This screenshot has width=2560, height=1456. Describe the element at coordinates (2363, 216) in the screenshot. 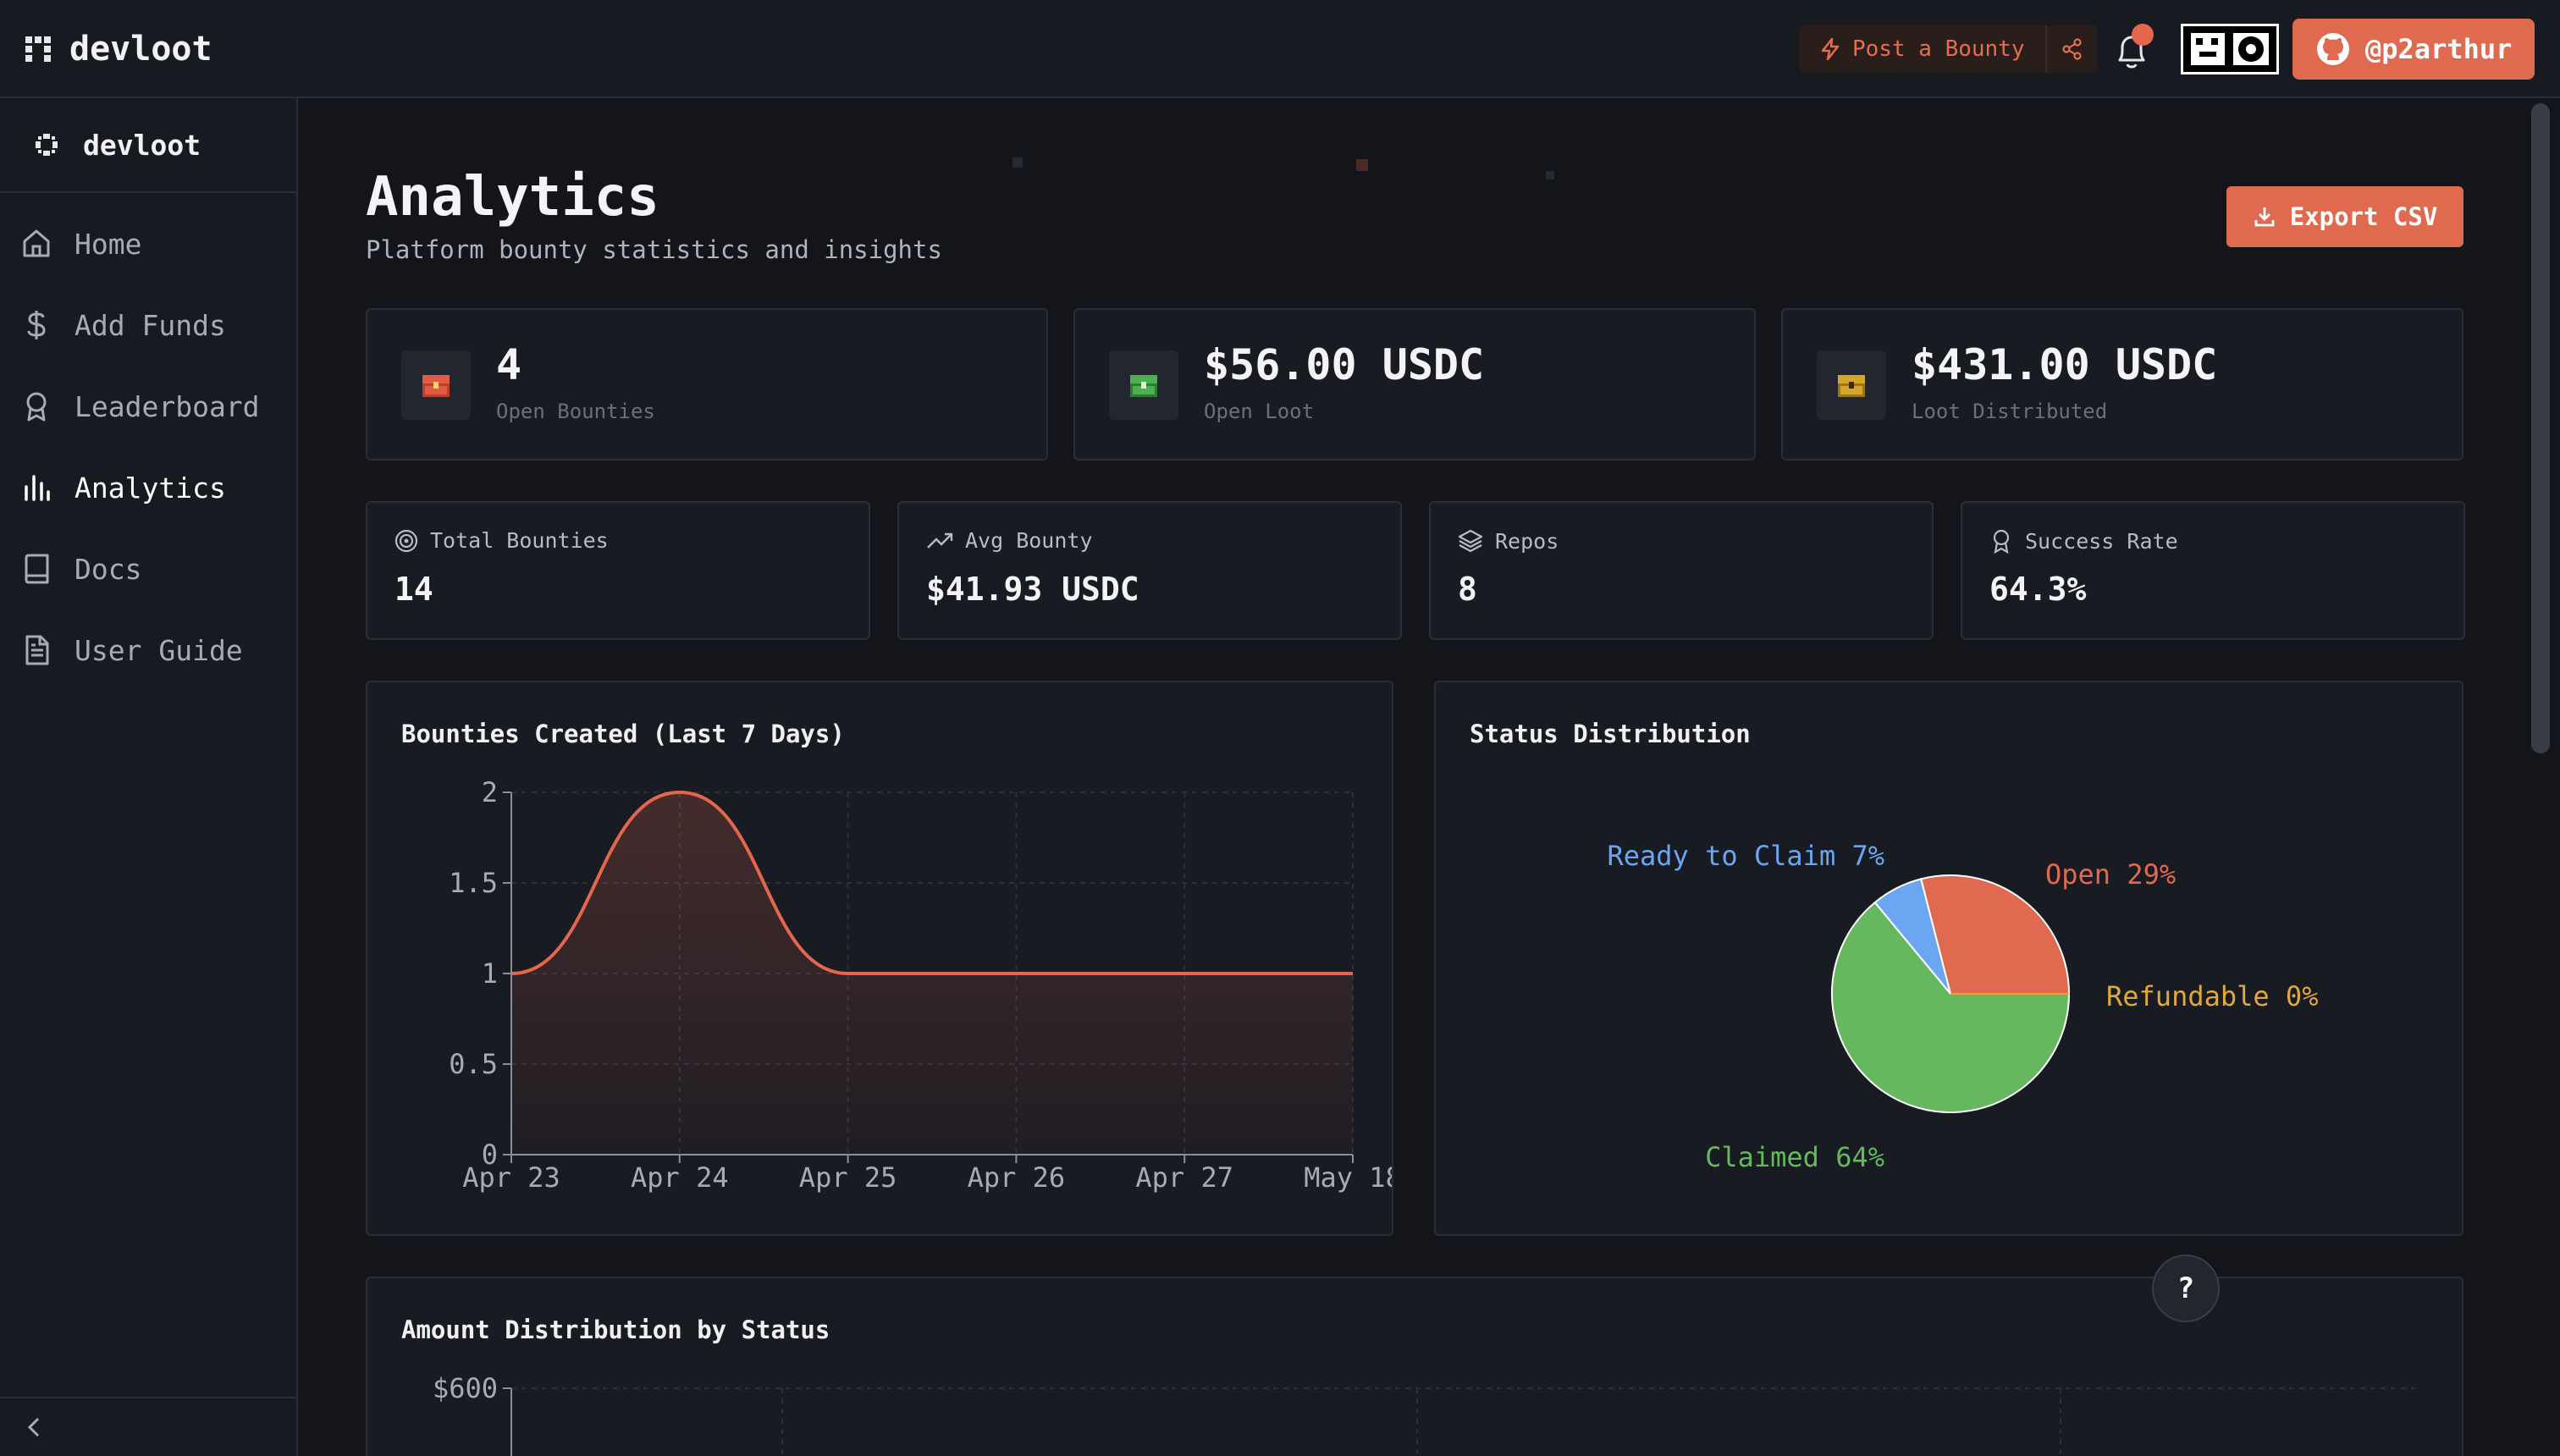

I see `export-csv-label: Export CSV` at that location.